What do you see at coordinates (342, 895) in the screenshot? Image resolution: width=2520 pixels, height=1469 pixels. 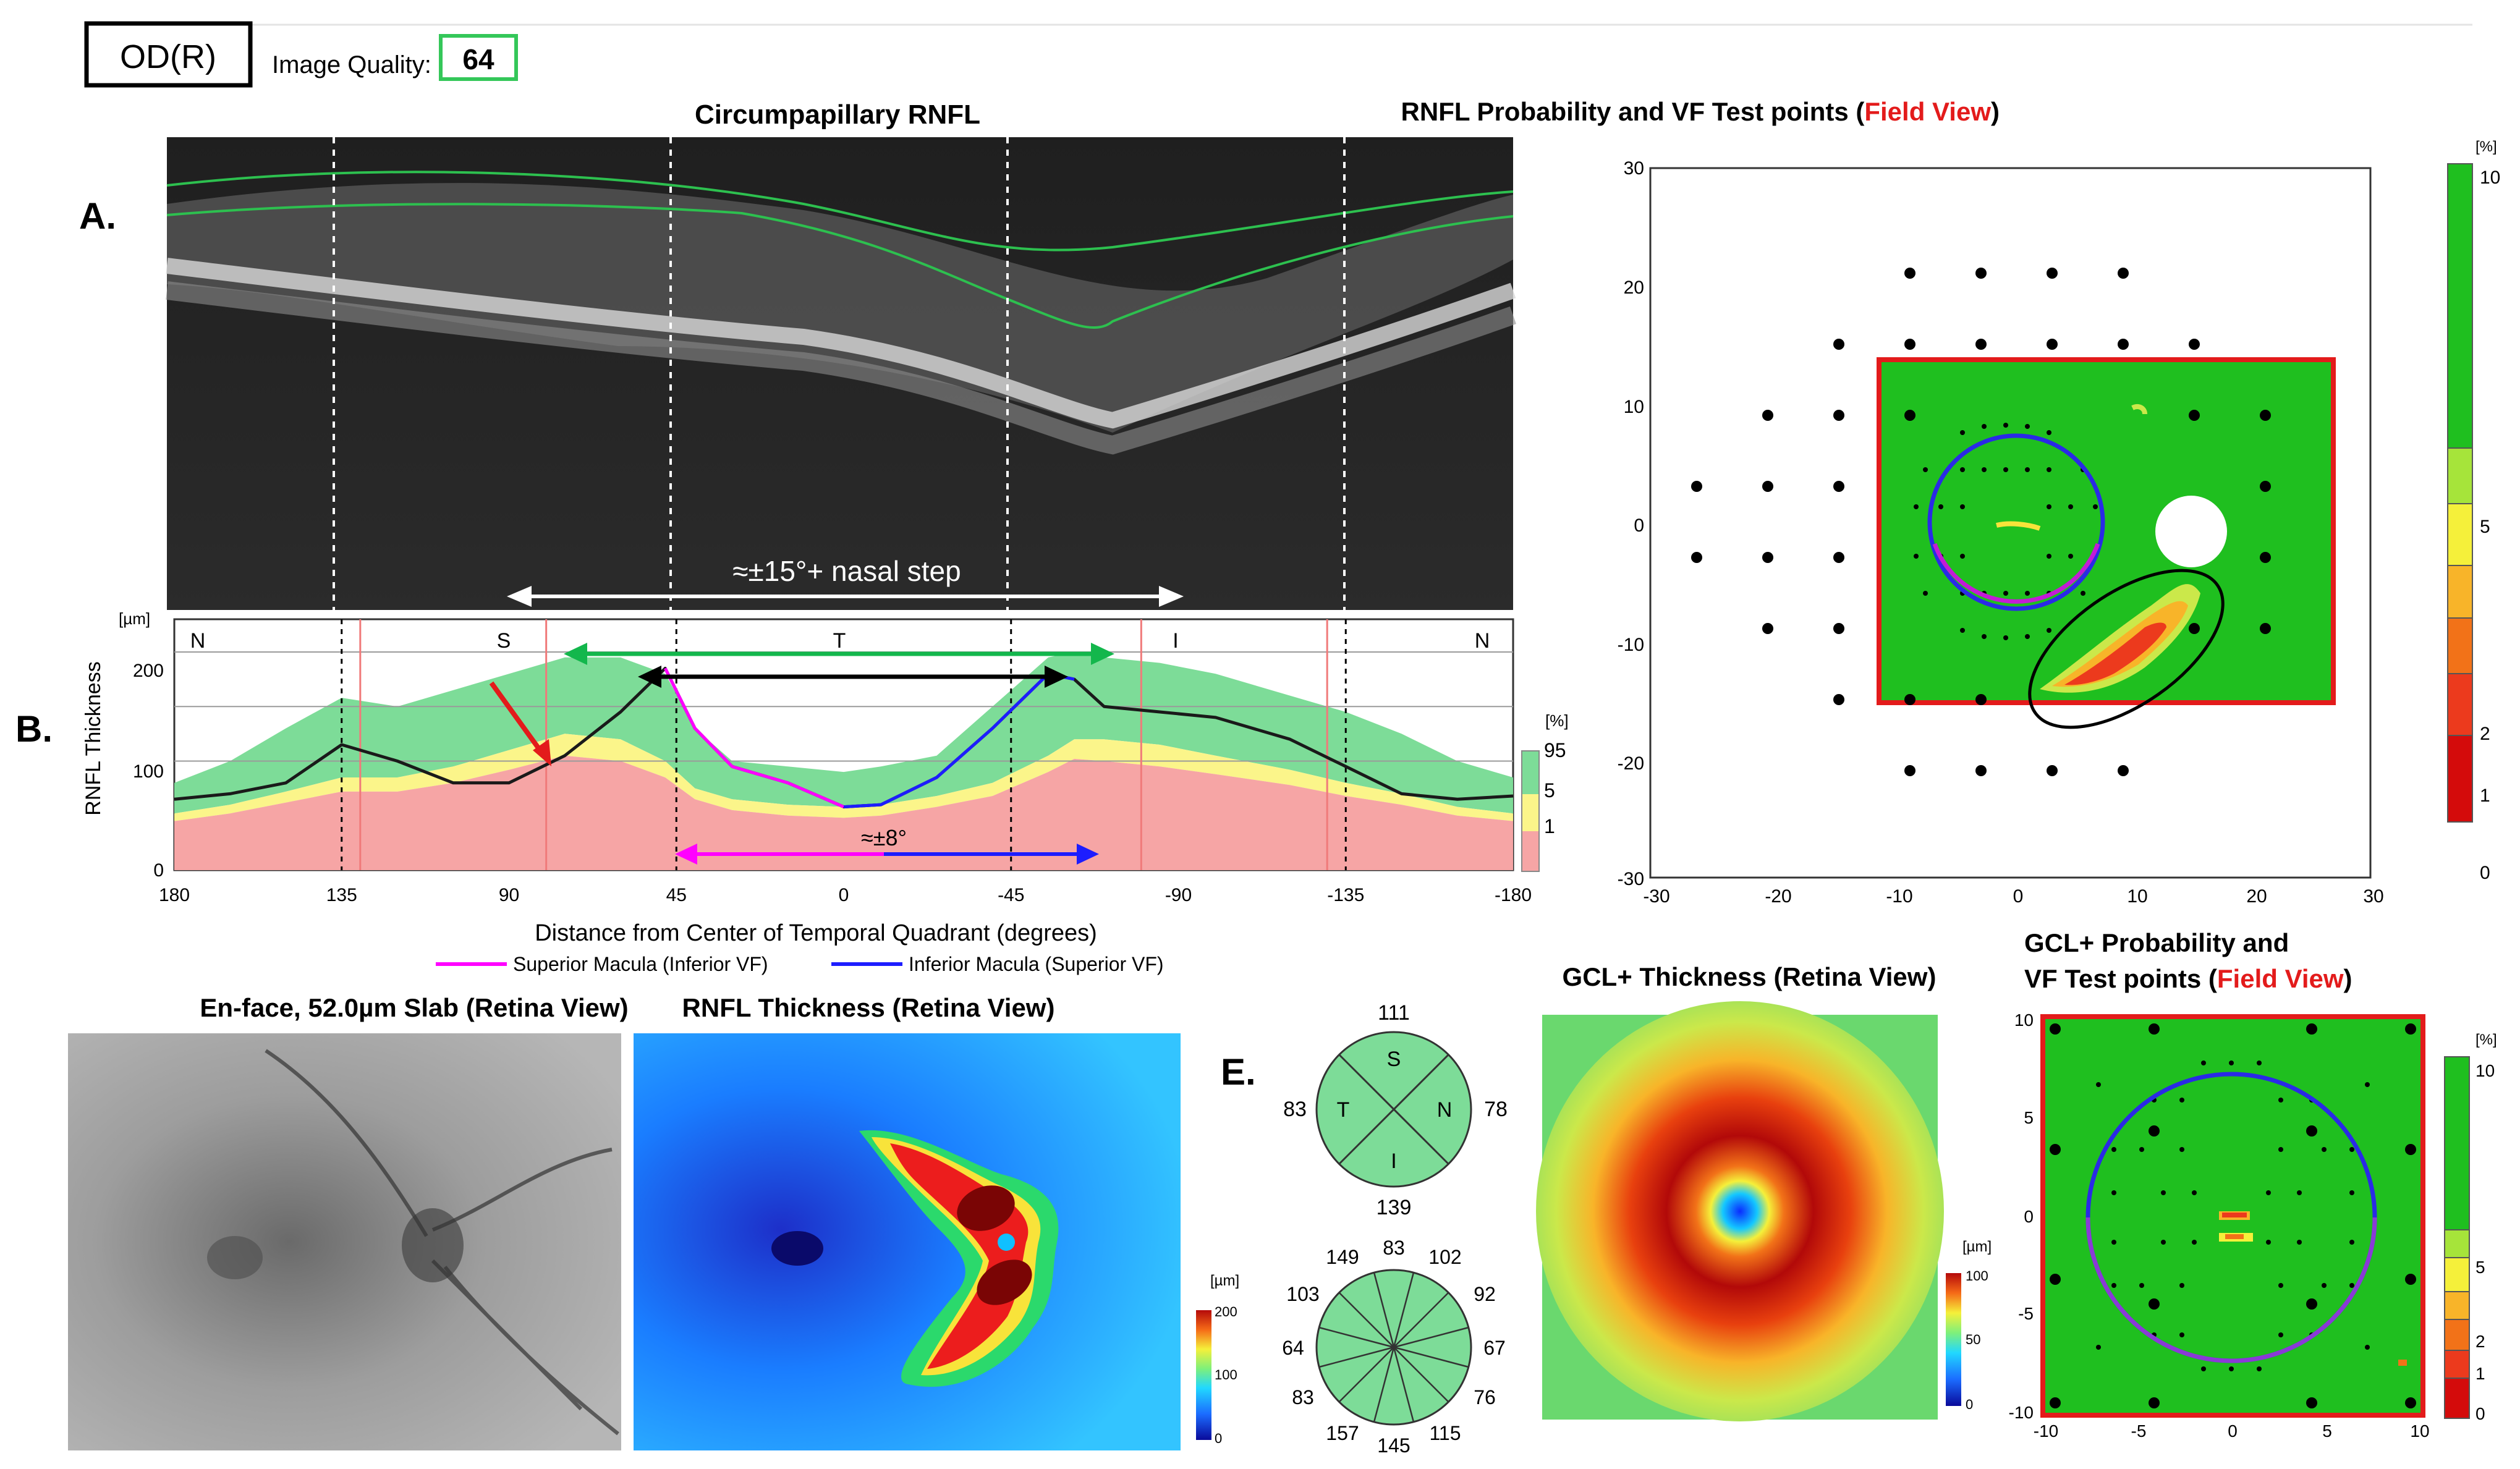 I see `xtick-1: 135` at bounding box center [342, 895].